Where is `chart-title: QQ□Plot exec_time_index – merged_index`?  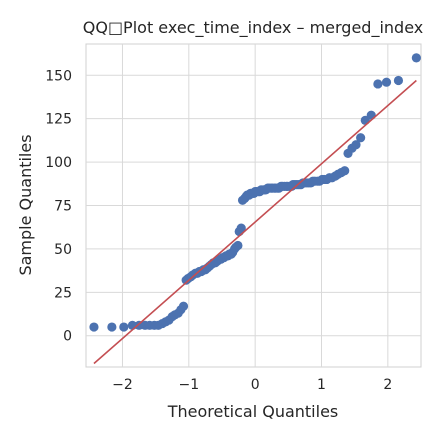
chart-title: QQ□Plot exec_time_index – merged_index is located at coordinates (253, 28).